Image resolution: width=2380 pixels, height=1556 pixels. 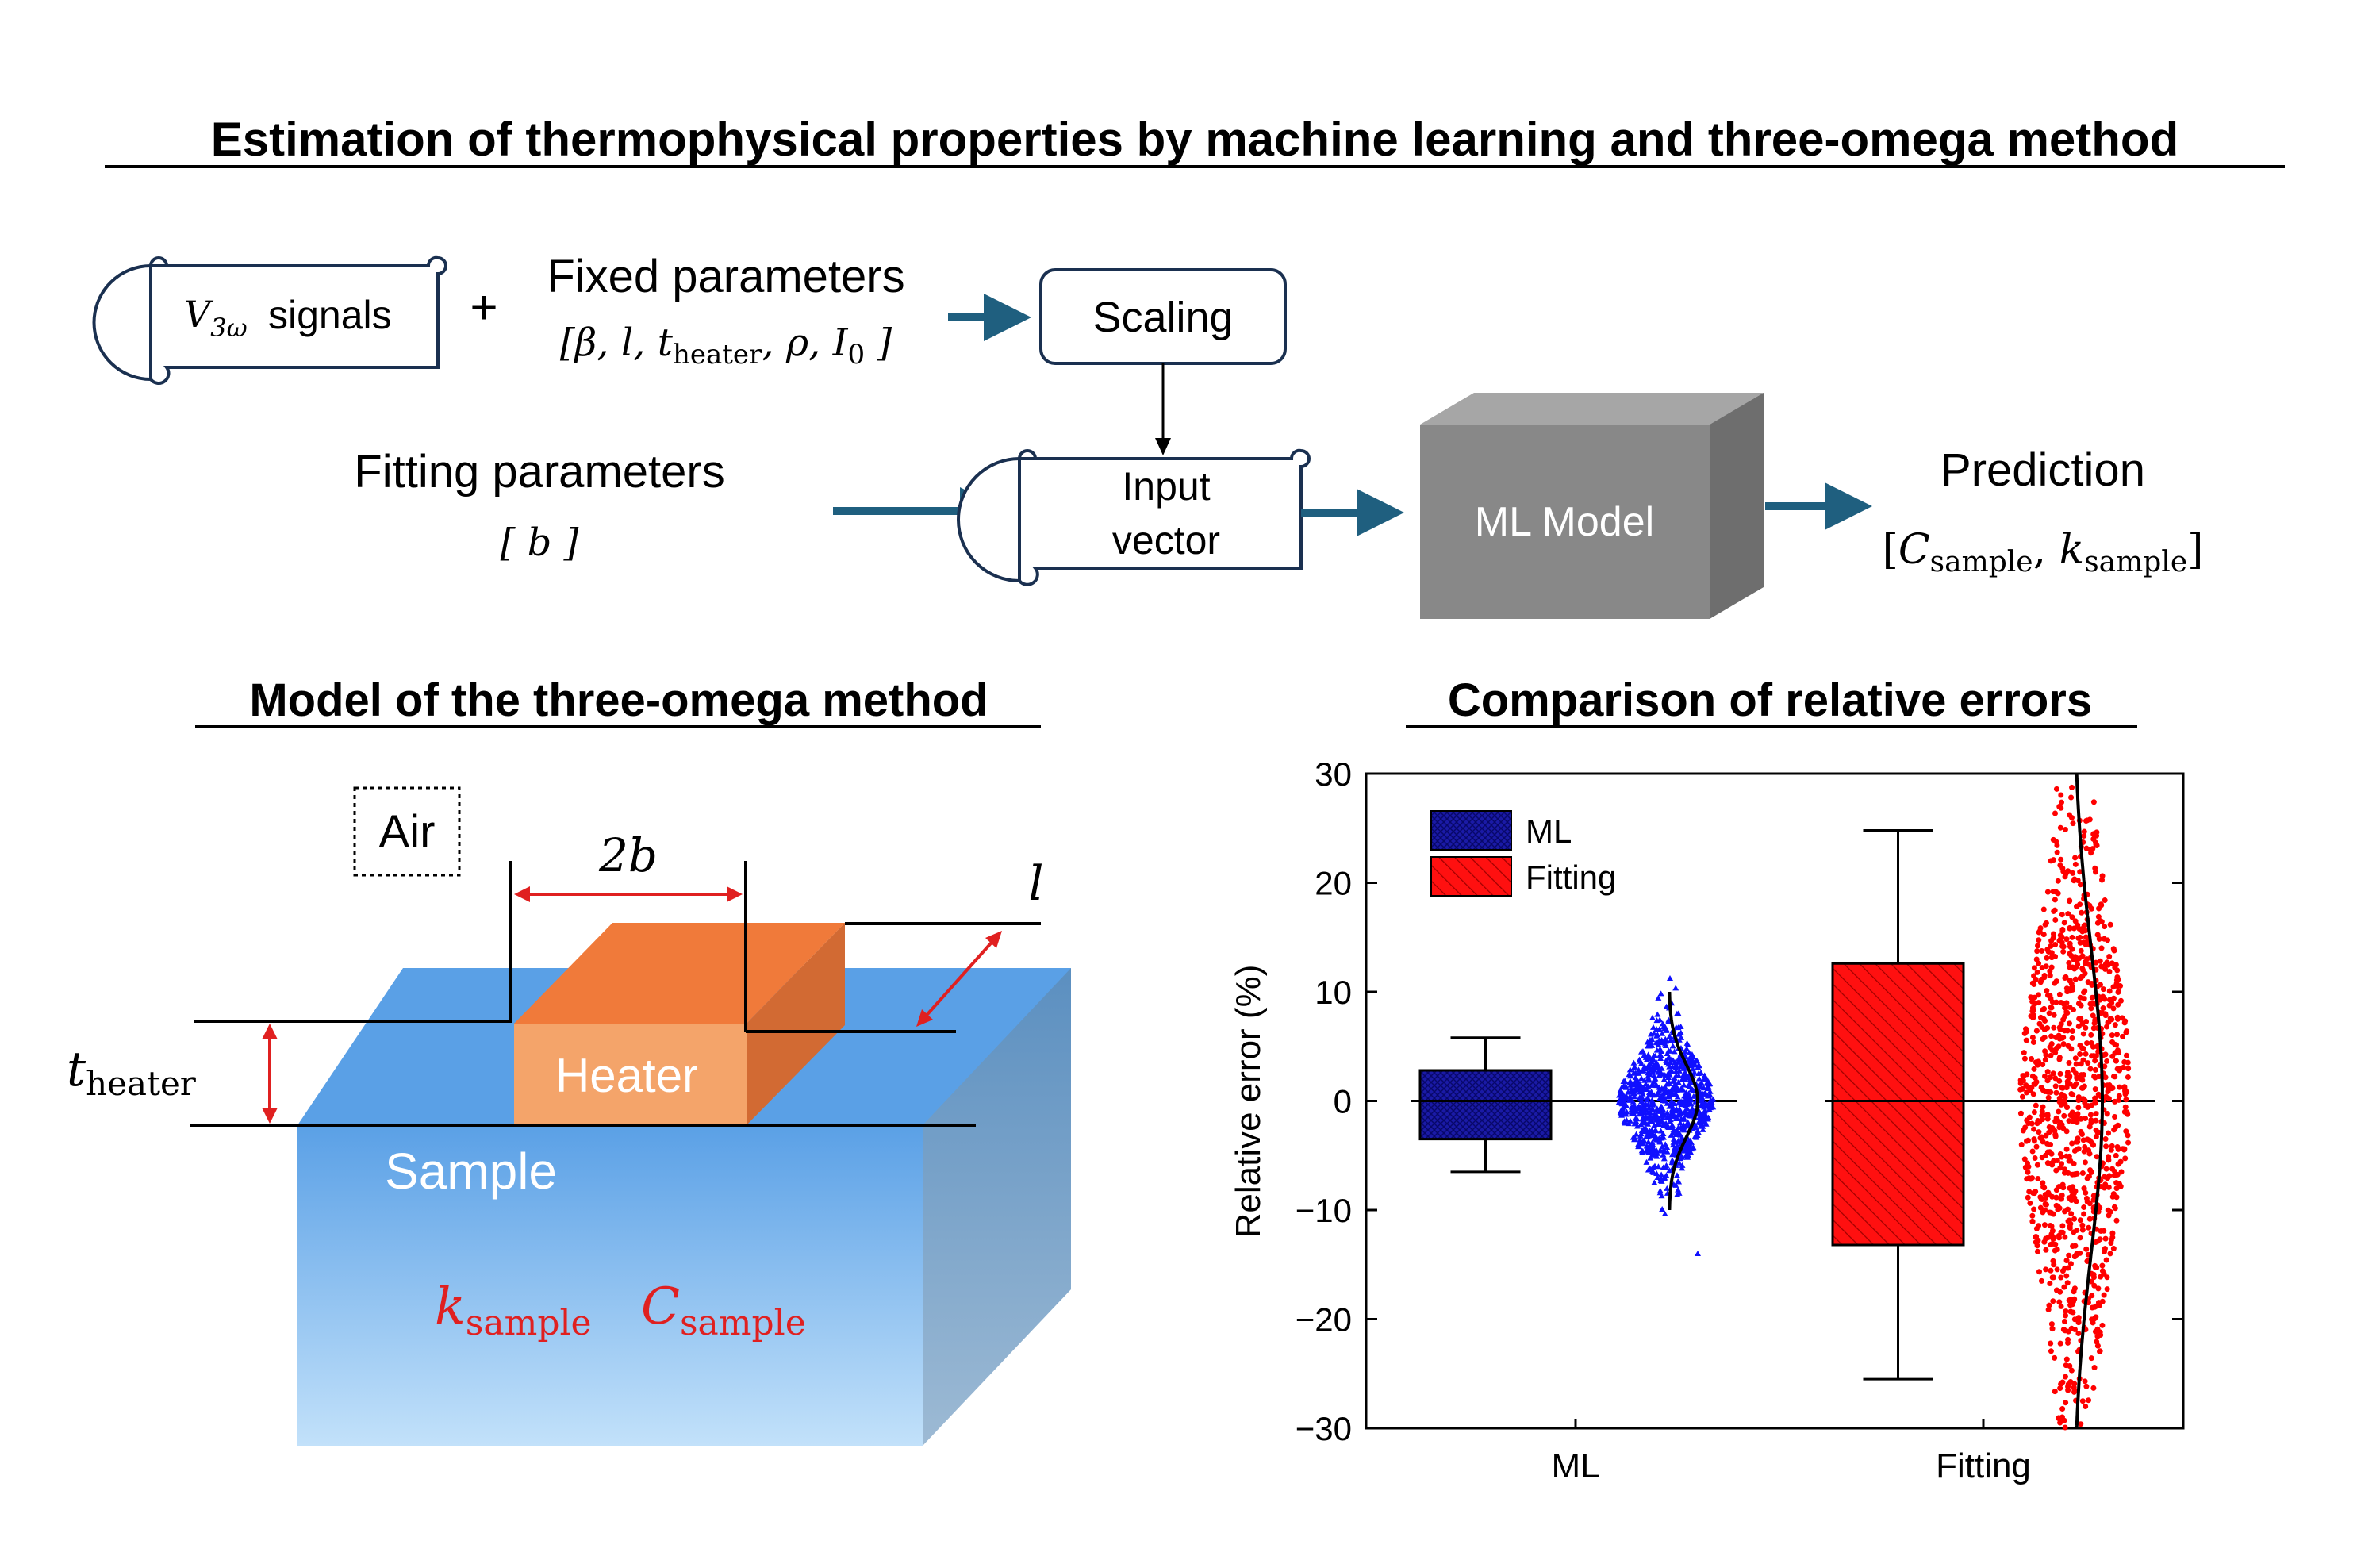 I want to click on input-vector-scroll, so click(x=1134, y=517).